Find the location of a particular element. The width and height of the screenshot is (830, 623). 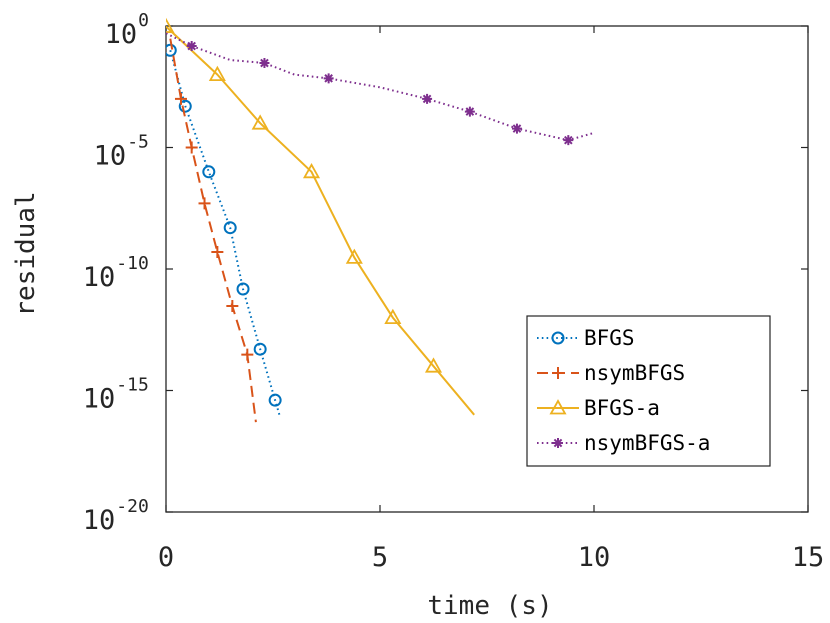

legend: BFGS nsymBFGS BFGS-a nsymBFGS-a is located at coordinates (648, 391).